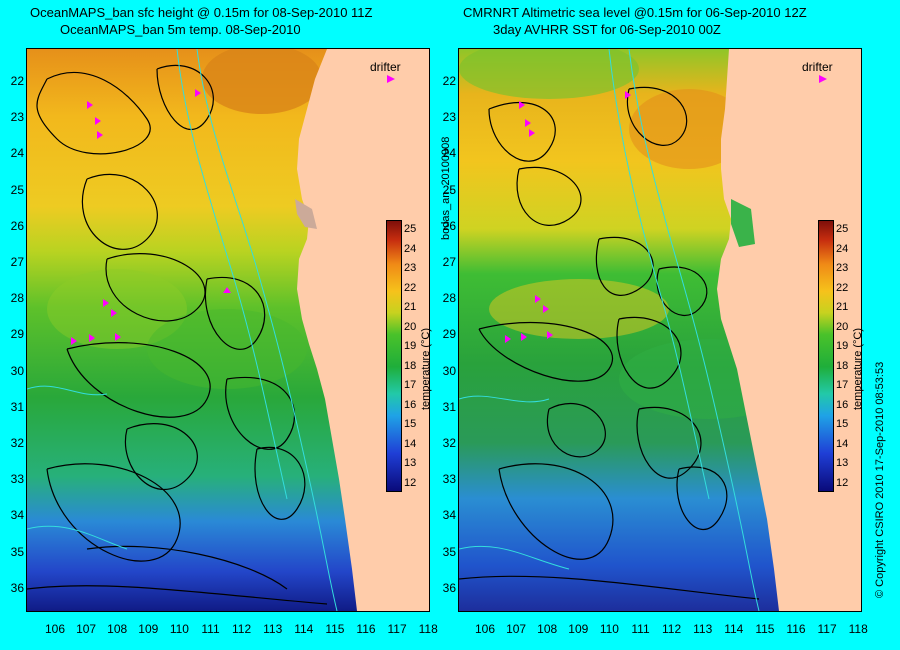 The image size is (900, 650). What do you see at coordinates (385, 67) in the screenshot?
I see `drifter-label-left: drifter` at bounding box center [385, 67].